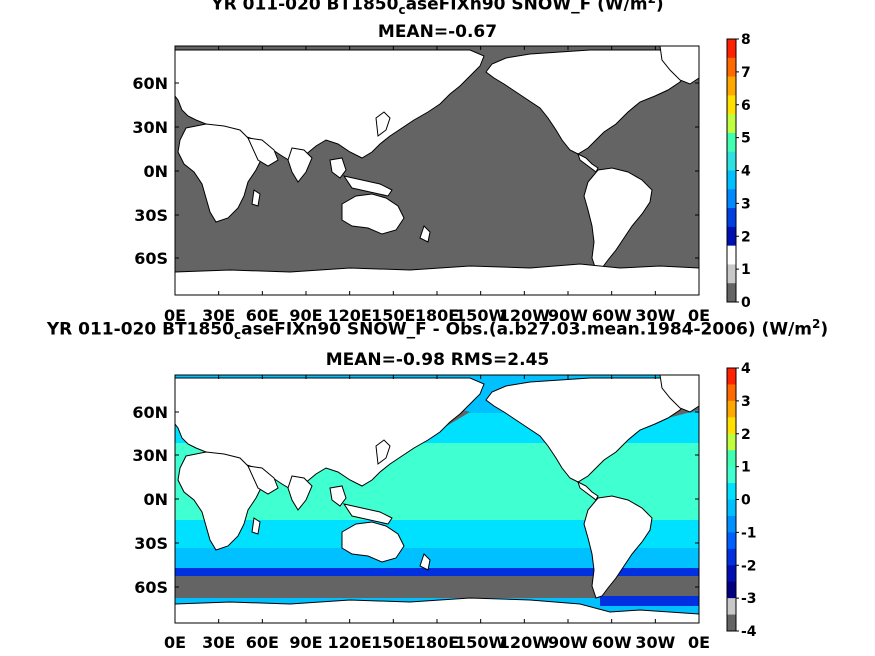  What do you see at coordinates (749, 599) in the screenshot?
I see `colorbar-label: -3` at bounding box center [749, 599].